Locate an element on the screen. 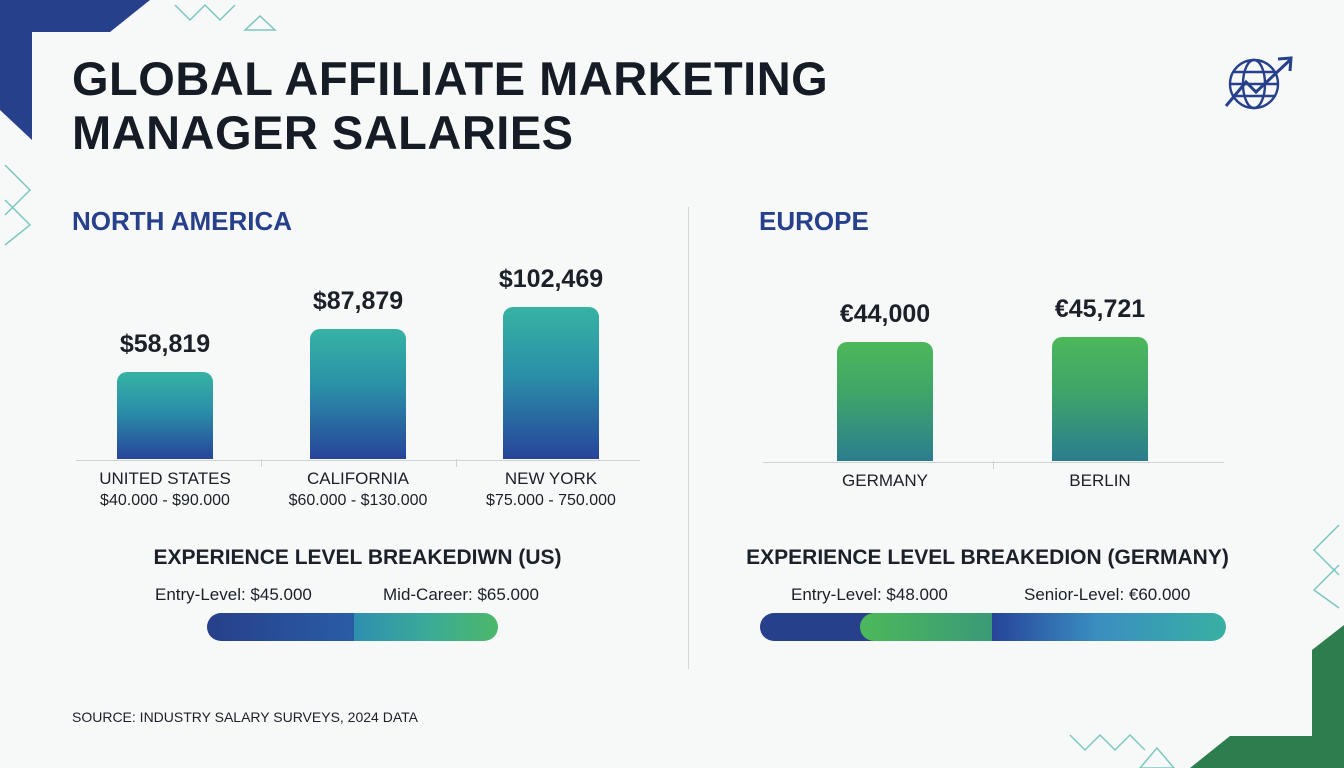  category-label: BERLIN is located at coordinates (1100, 480).